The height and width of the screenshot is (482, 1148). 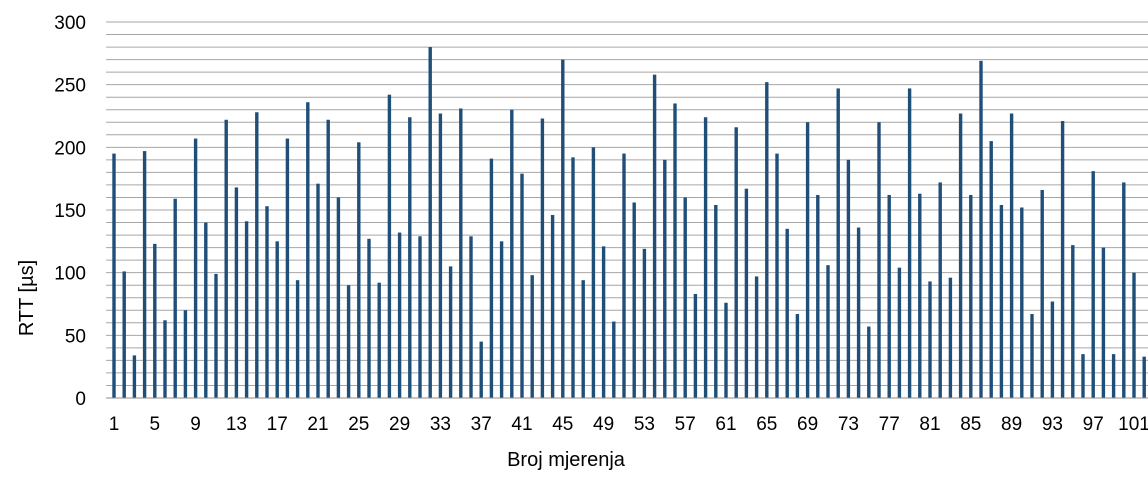 What do you see at coordinates (114, 424) in the screenshot?
I see `x-tick-label: 1` at bounding box center [114, 424].